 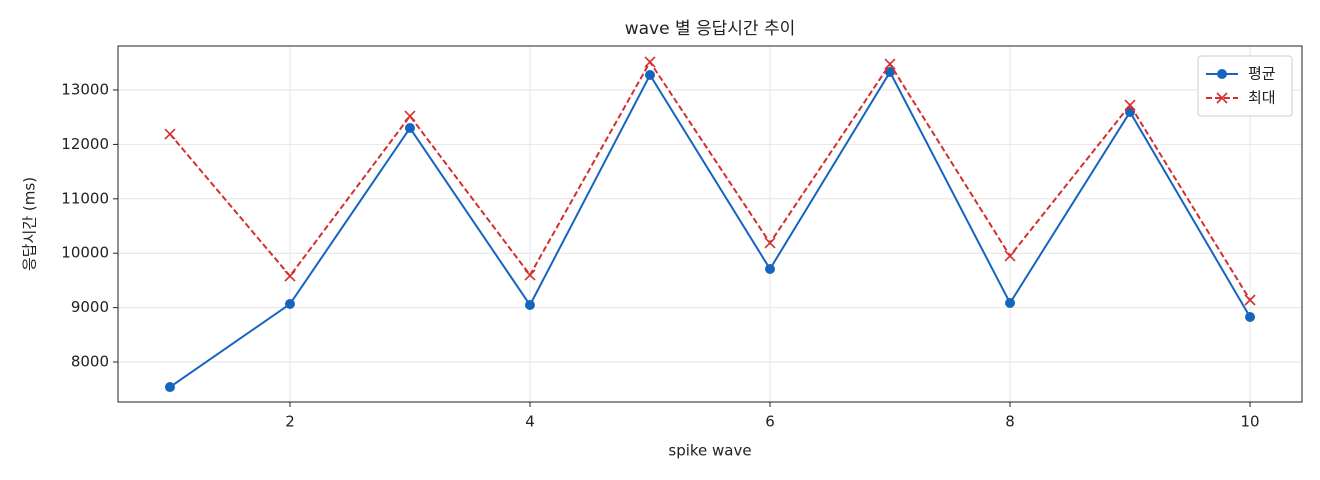 What do you see at coordinates (30, 224) in the screenshot?
I see `y-axis-label: 응답시간 (ms)` at bounding box center [30, 224].